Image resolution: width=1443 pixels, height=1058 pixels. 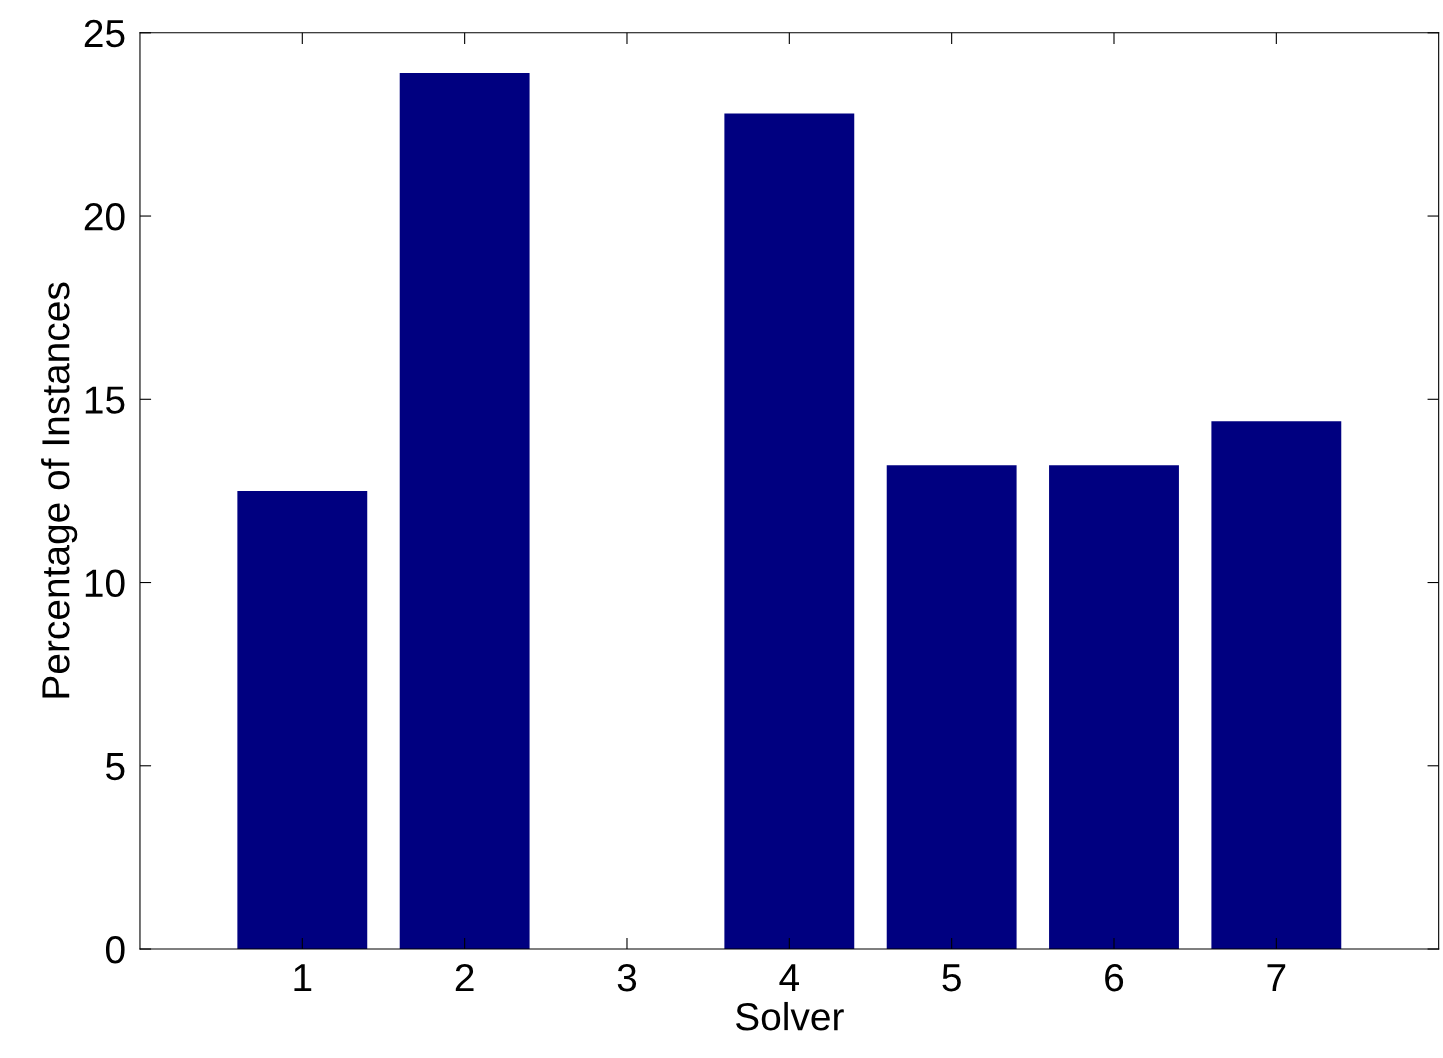 What do you see at coordinates (1276, 978) in the screenshot?
I see `x-tick-label: 7` at bounding box center [1276, 978].